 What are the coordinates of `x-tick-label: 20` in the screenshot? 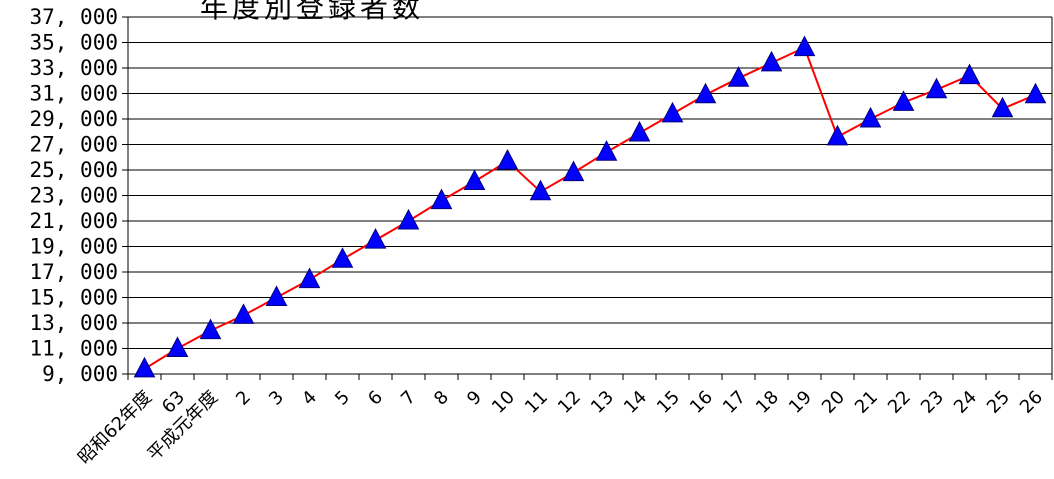 It's located at (833, 402).